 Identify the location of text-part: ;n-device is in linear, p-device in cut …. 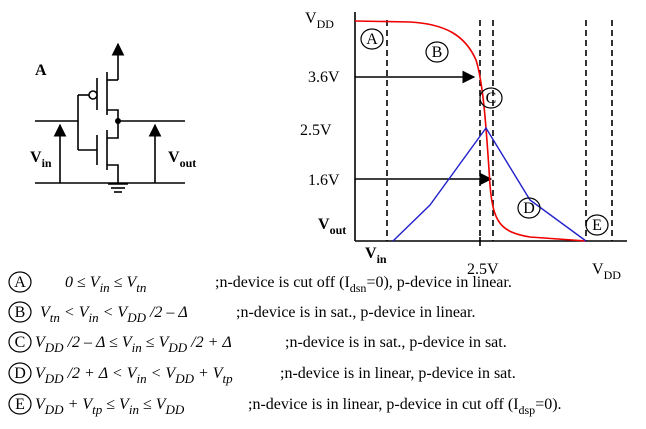
(383, 404).